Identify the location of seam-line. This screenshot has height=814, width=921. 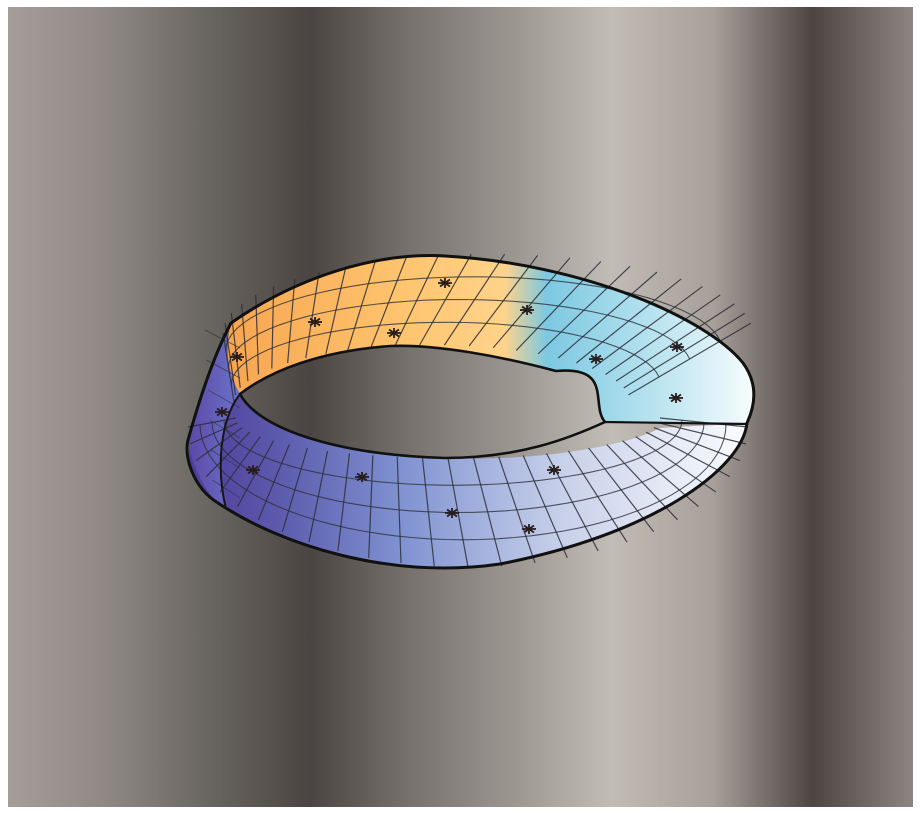
(676, 423).